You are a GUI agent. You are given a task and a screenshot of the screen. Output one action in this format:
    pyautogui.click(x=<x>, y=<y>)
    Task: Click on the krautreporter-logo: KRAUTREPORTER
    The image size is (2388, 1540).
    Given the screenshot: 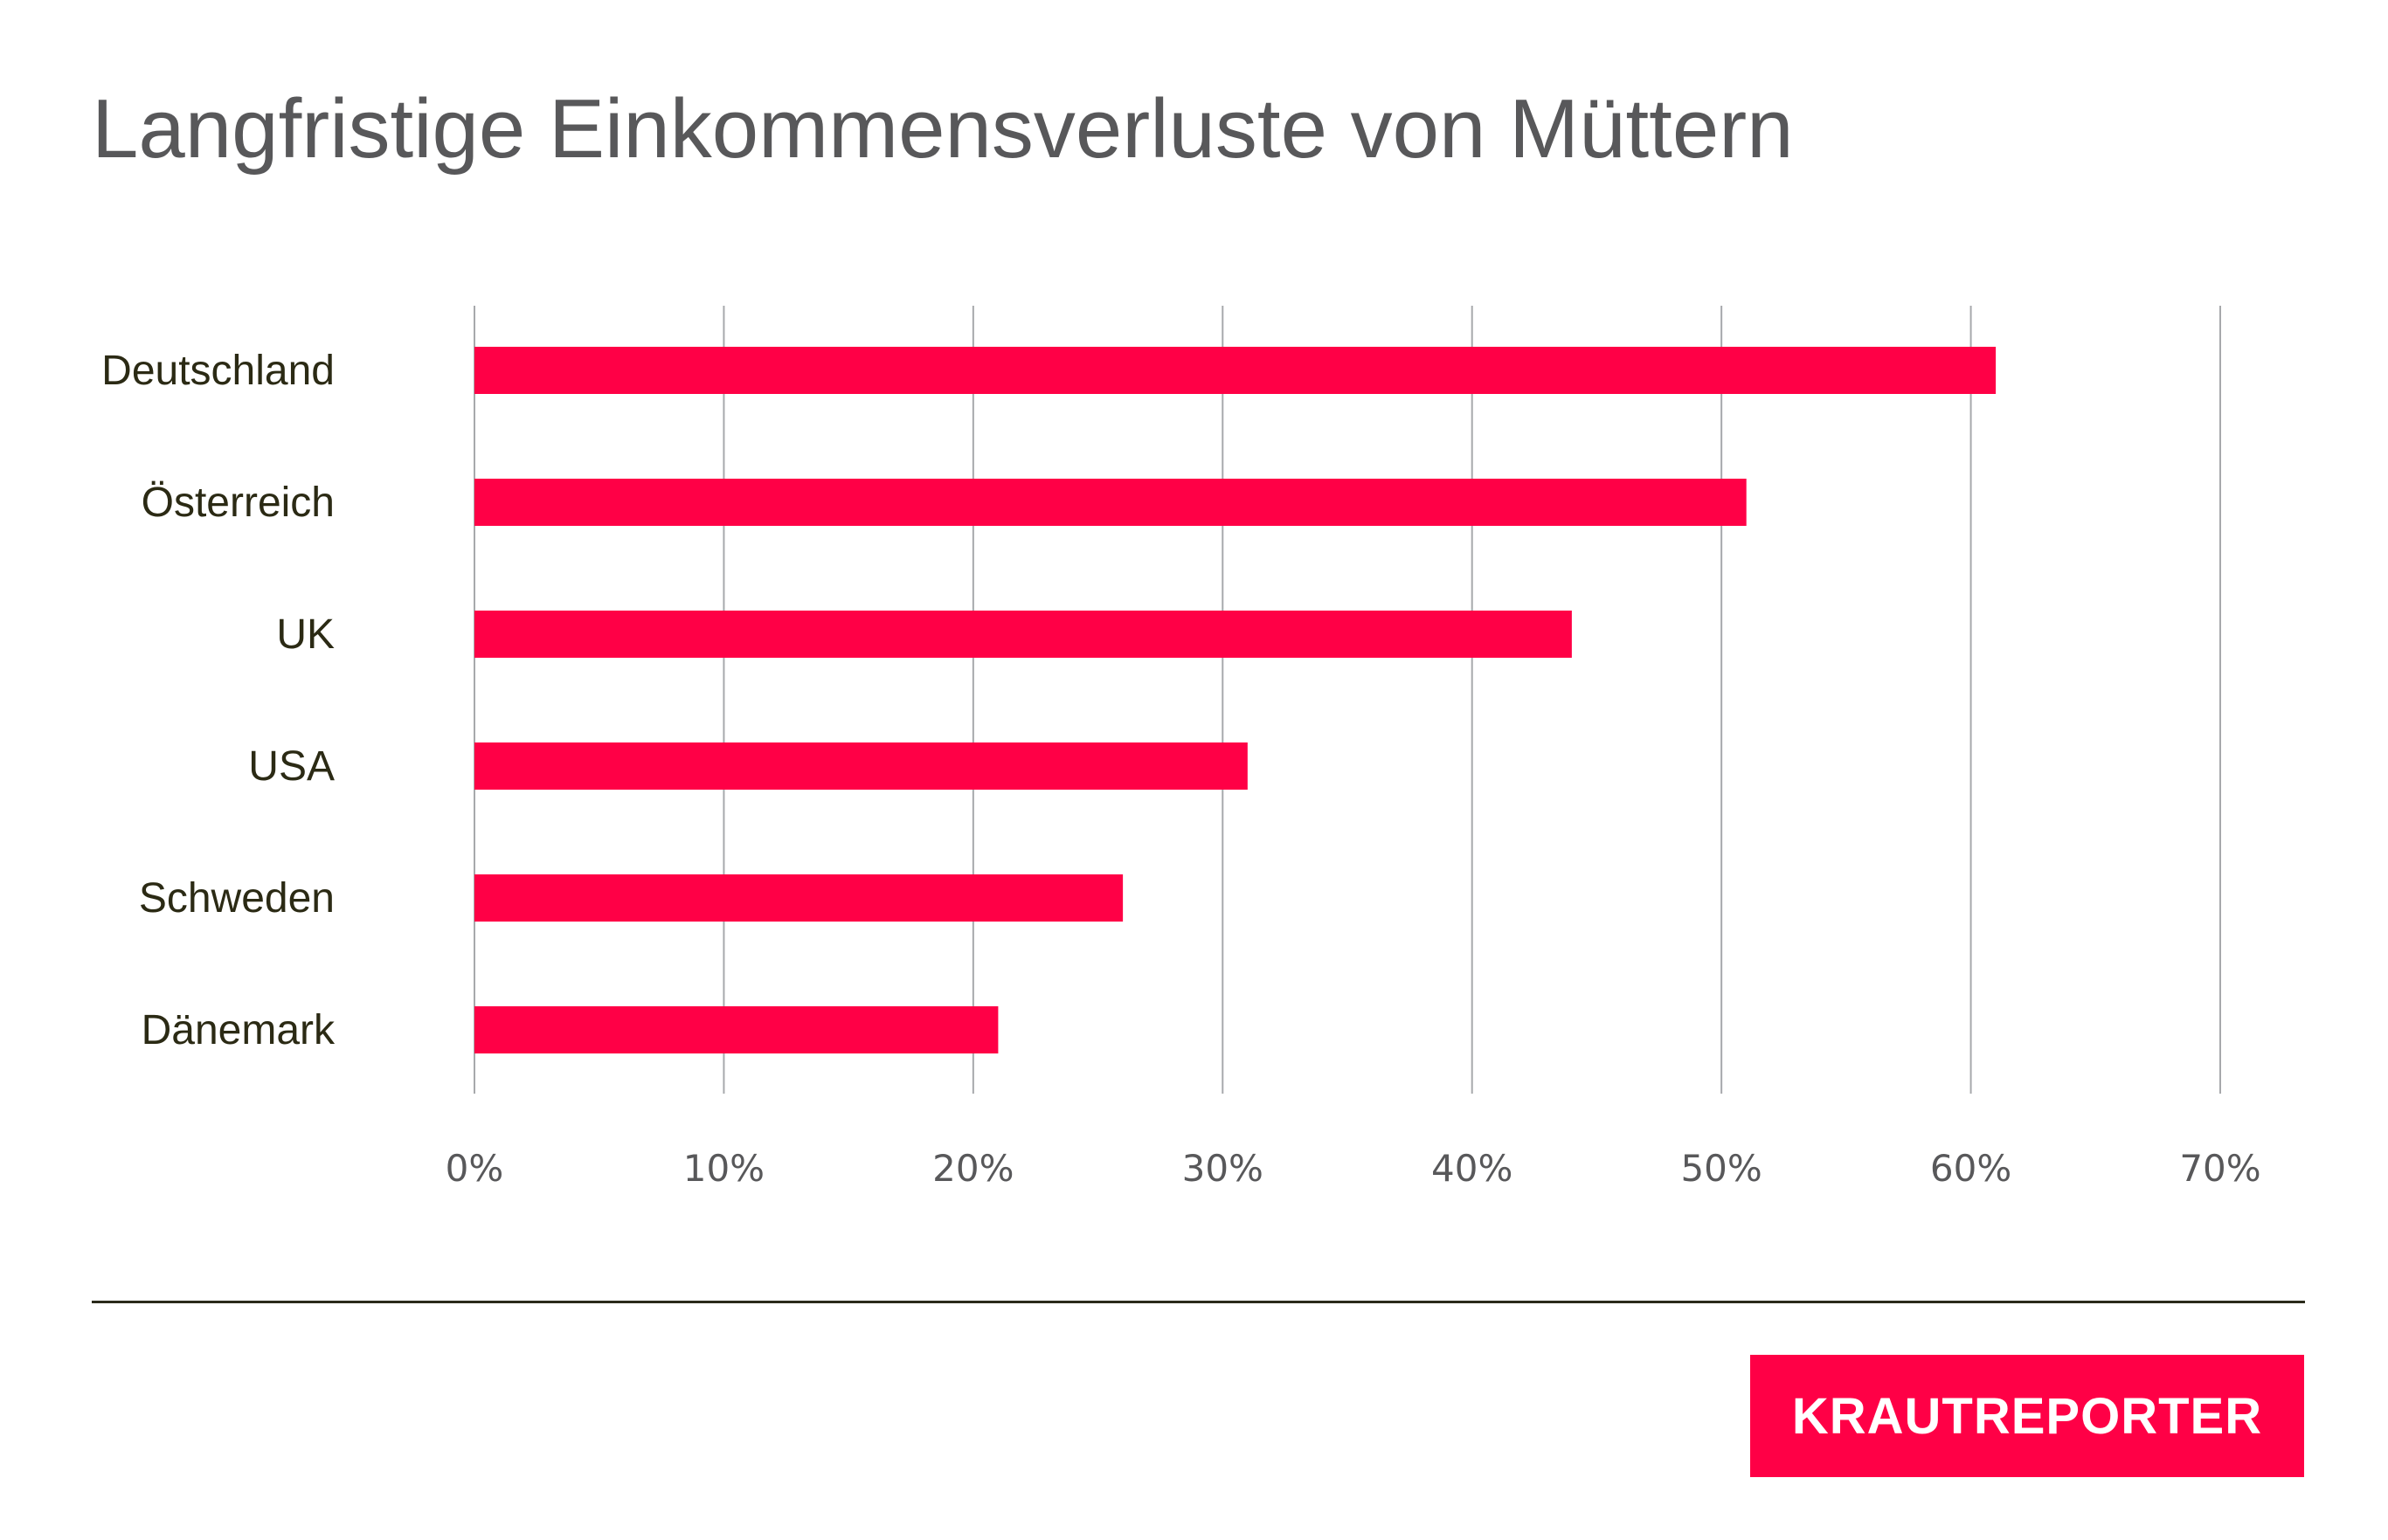 What is the action you would take?
    pyautogui.click(x=2027, y=1416)
    